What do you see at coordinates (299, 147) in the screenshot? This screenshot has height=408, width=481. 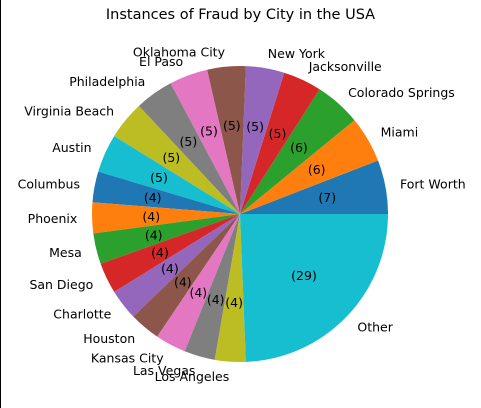 I see `value-label-colorado-springs: (6)` at bounding box center [299, 147].